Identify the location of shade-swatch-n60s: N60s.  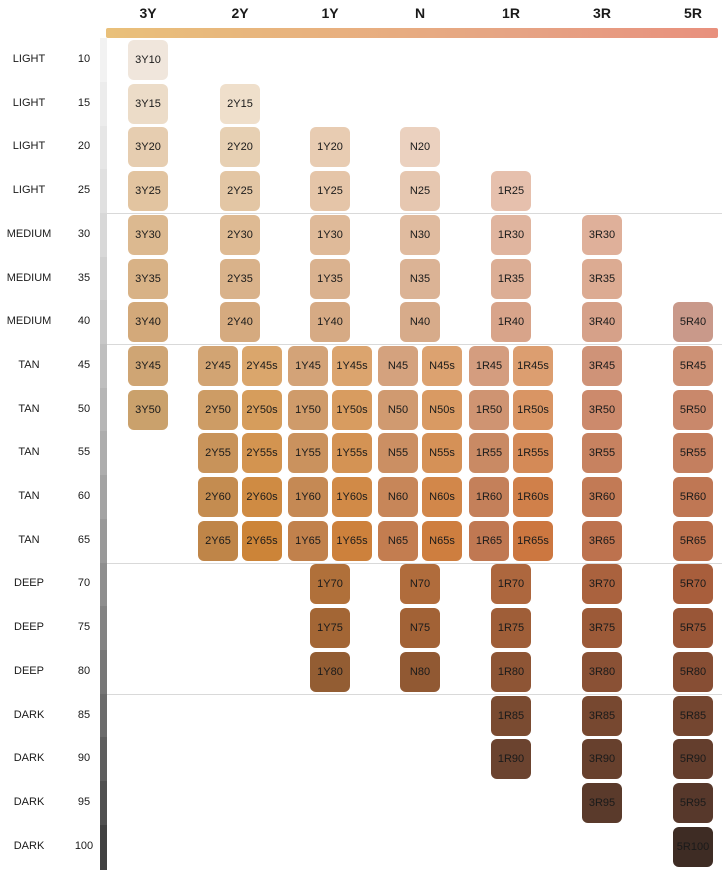
(442, 497).